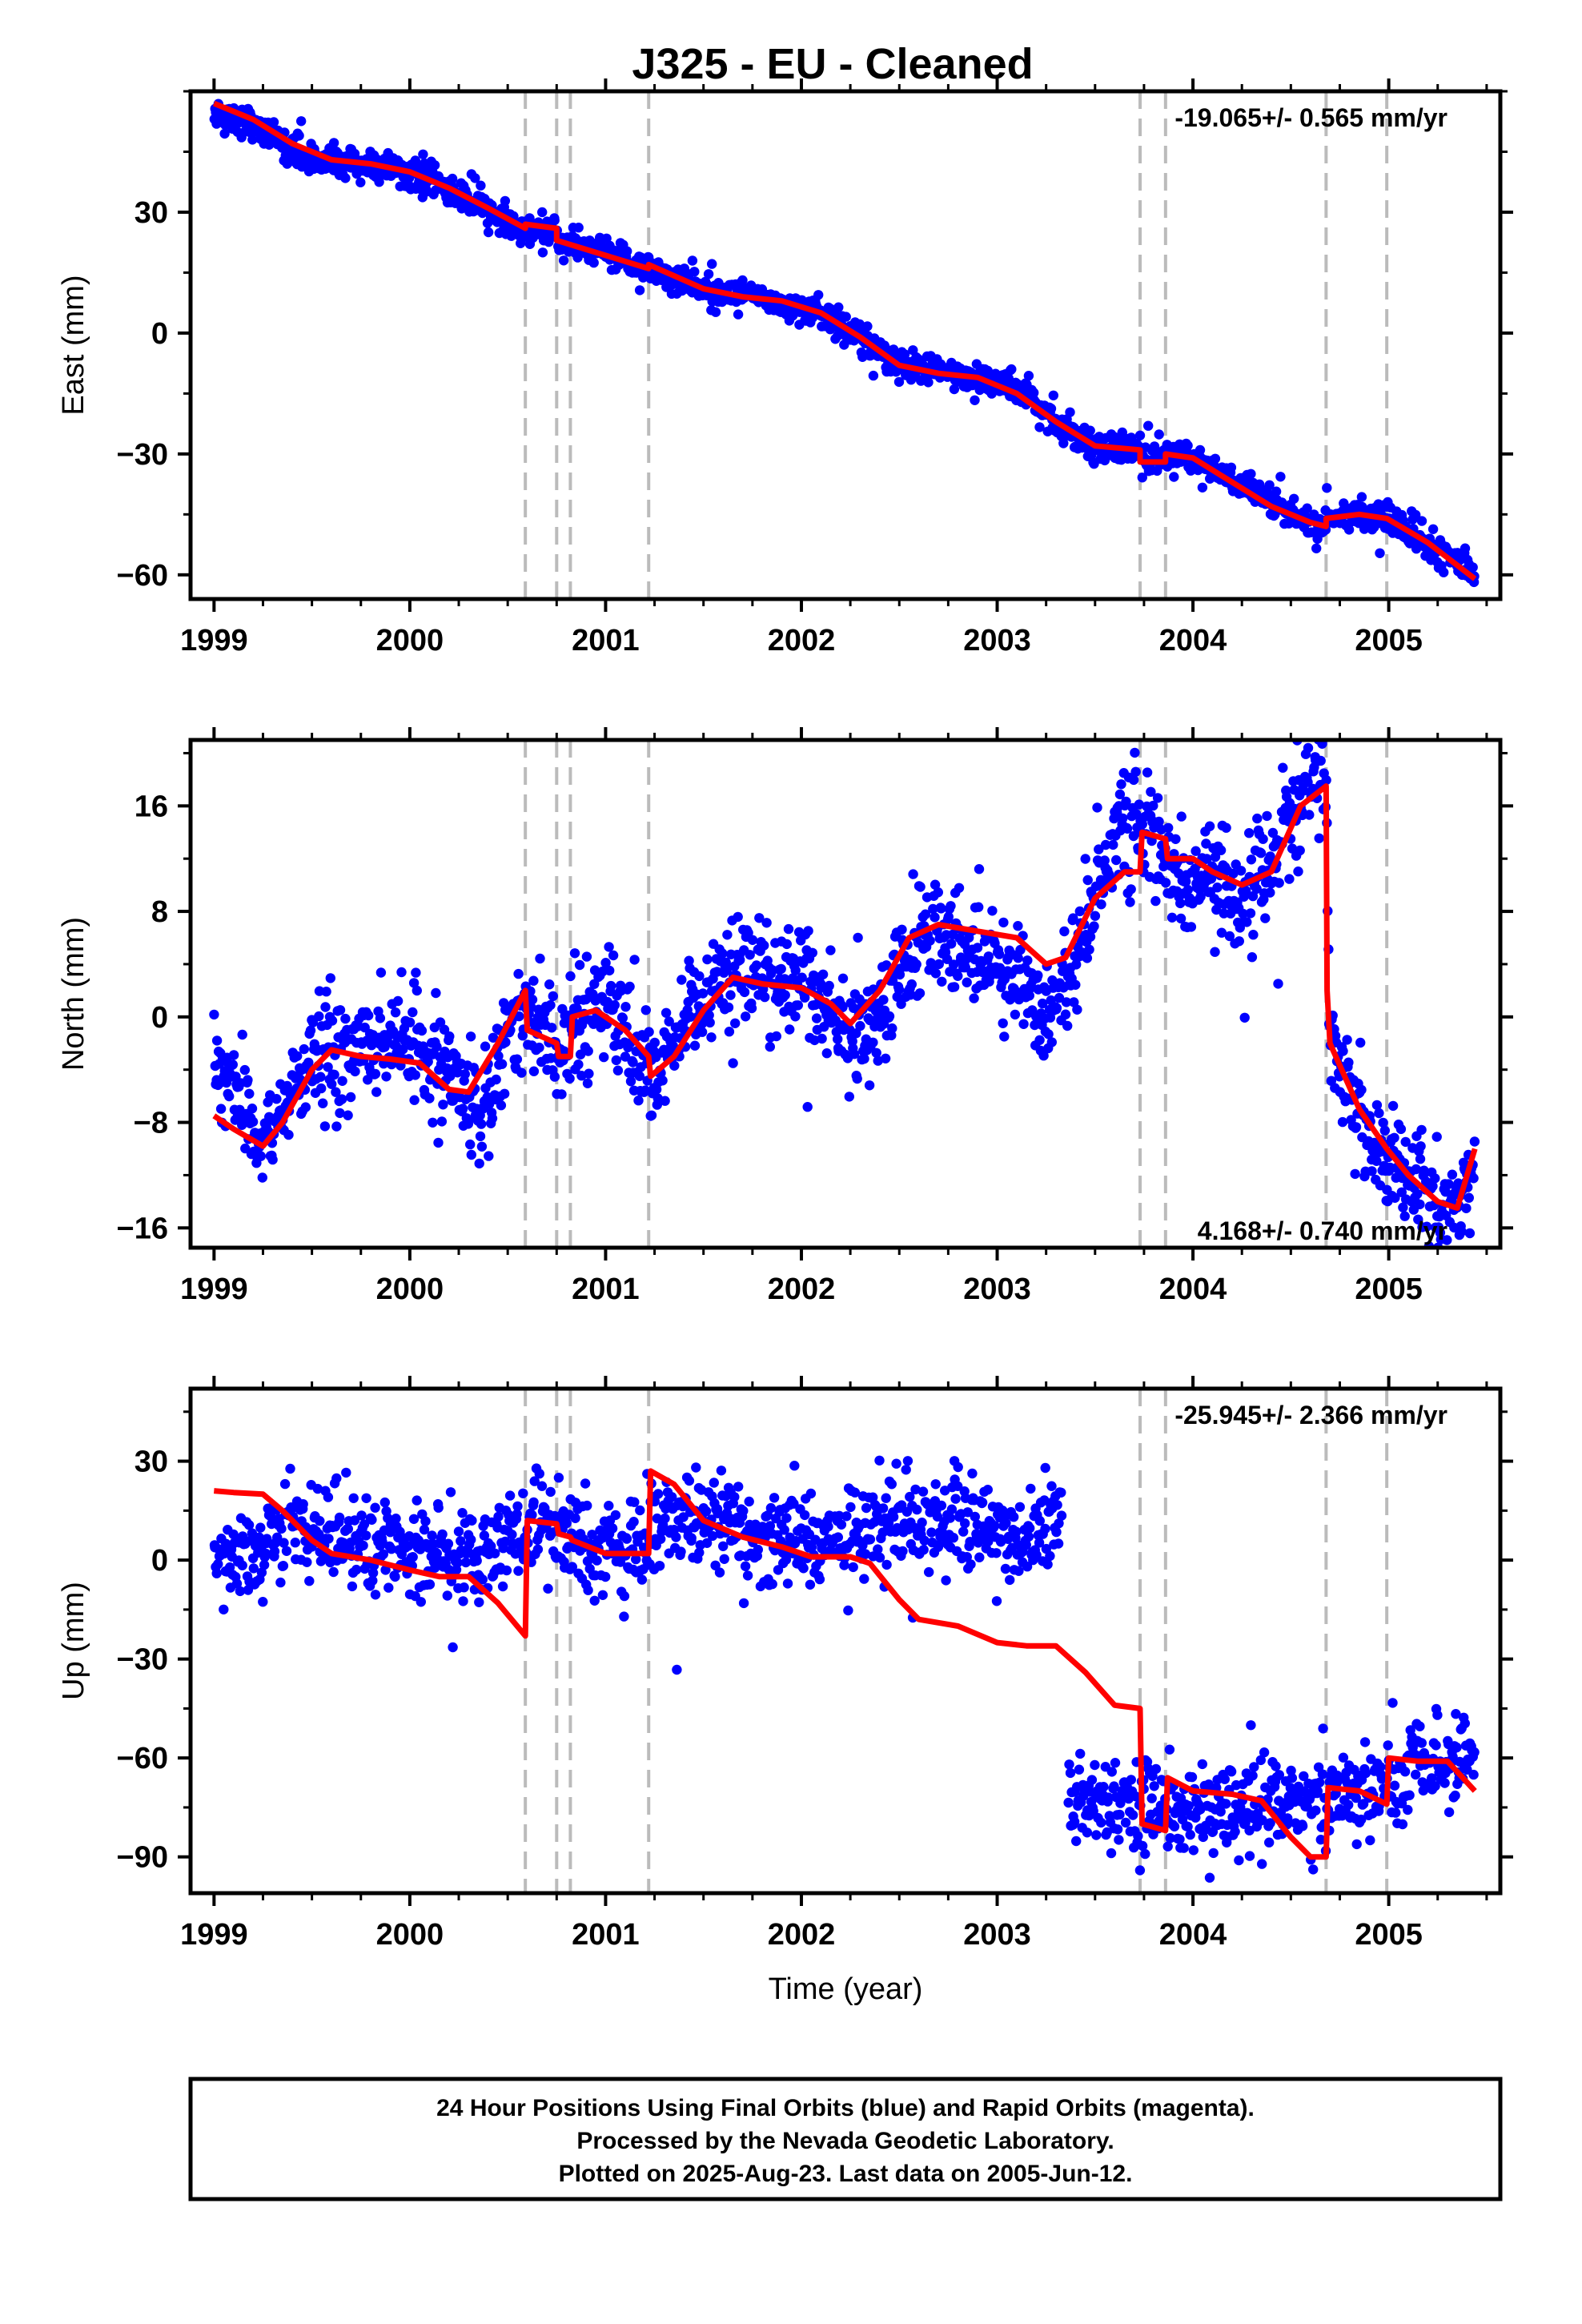  What do you see at coordinates (74, 994) in the screenshot?
I see `y-axis-label: North (mm)` at bounding box center [74, 994].